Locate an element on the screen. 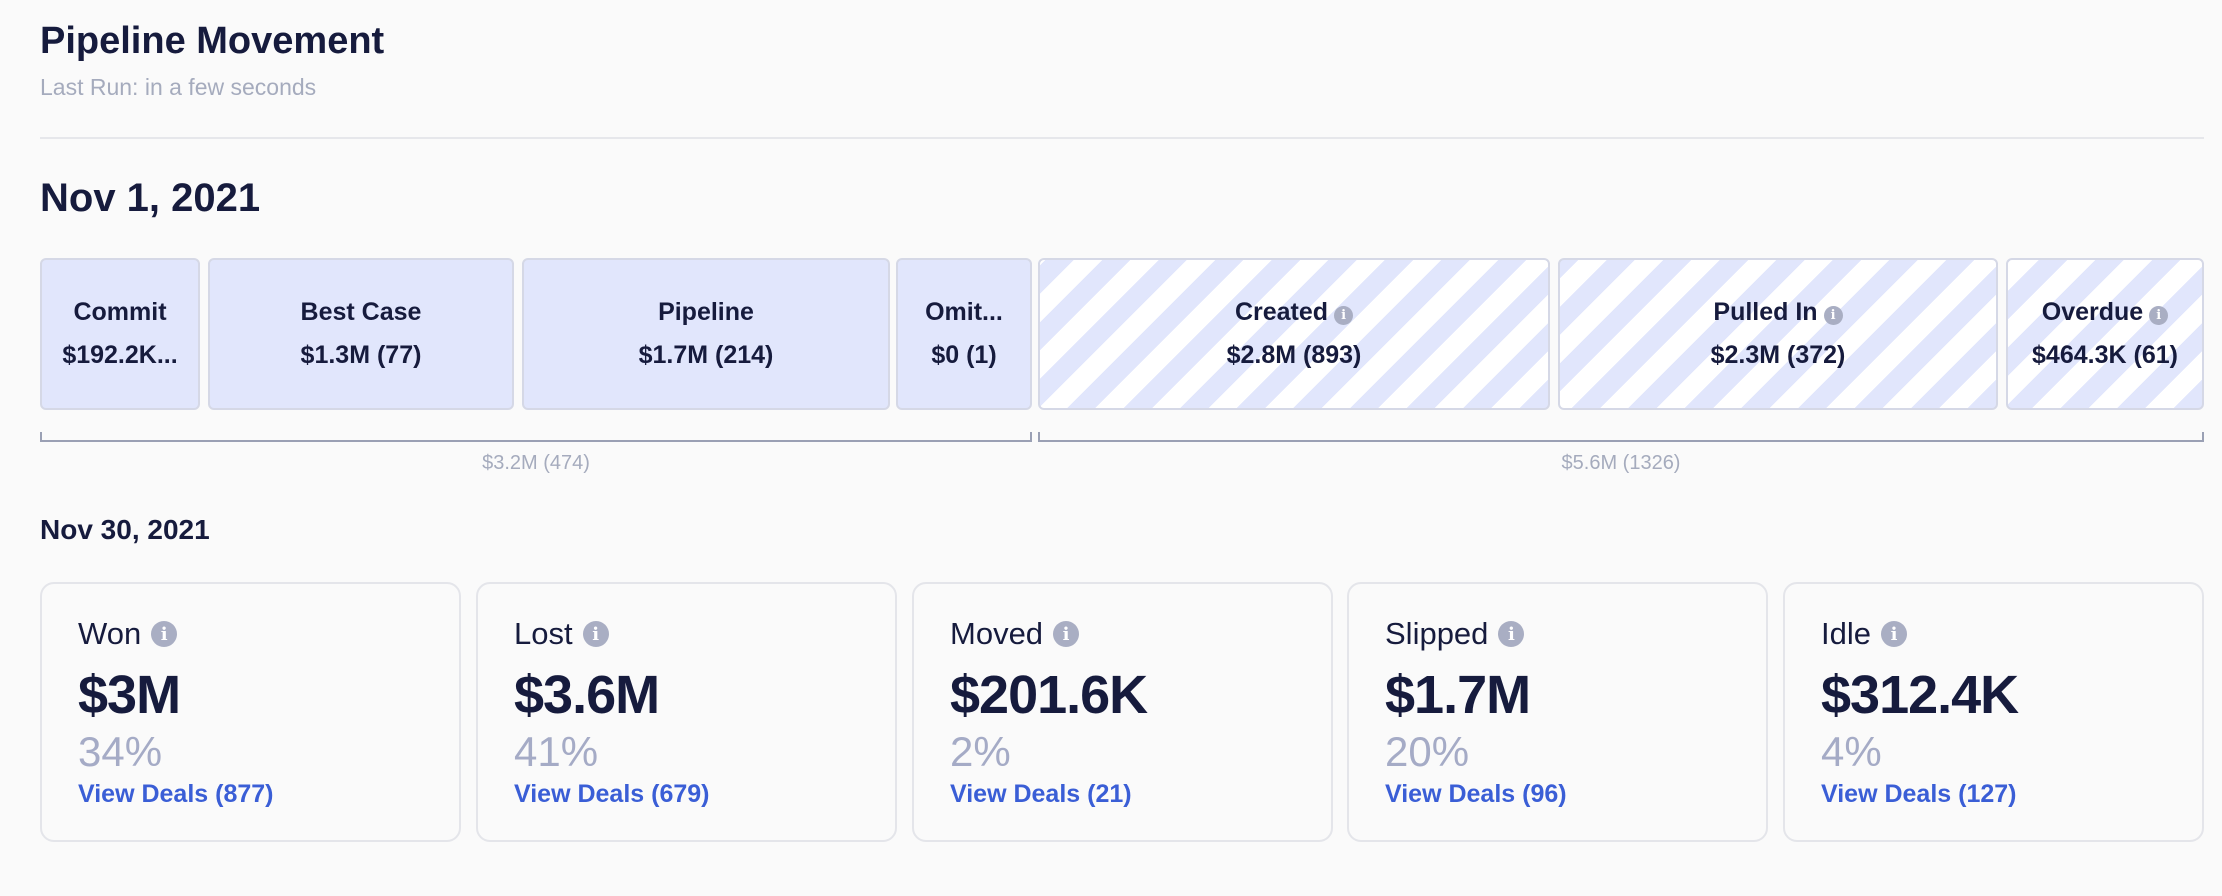 Image resolution: width=2222 pixels, height=896 pixels. view-deals-link: View Deals (877) is located at coordinates (176, 794).